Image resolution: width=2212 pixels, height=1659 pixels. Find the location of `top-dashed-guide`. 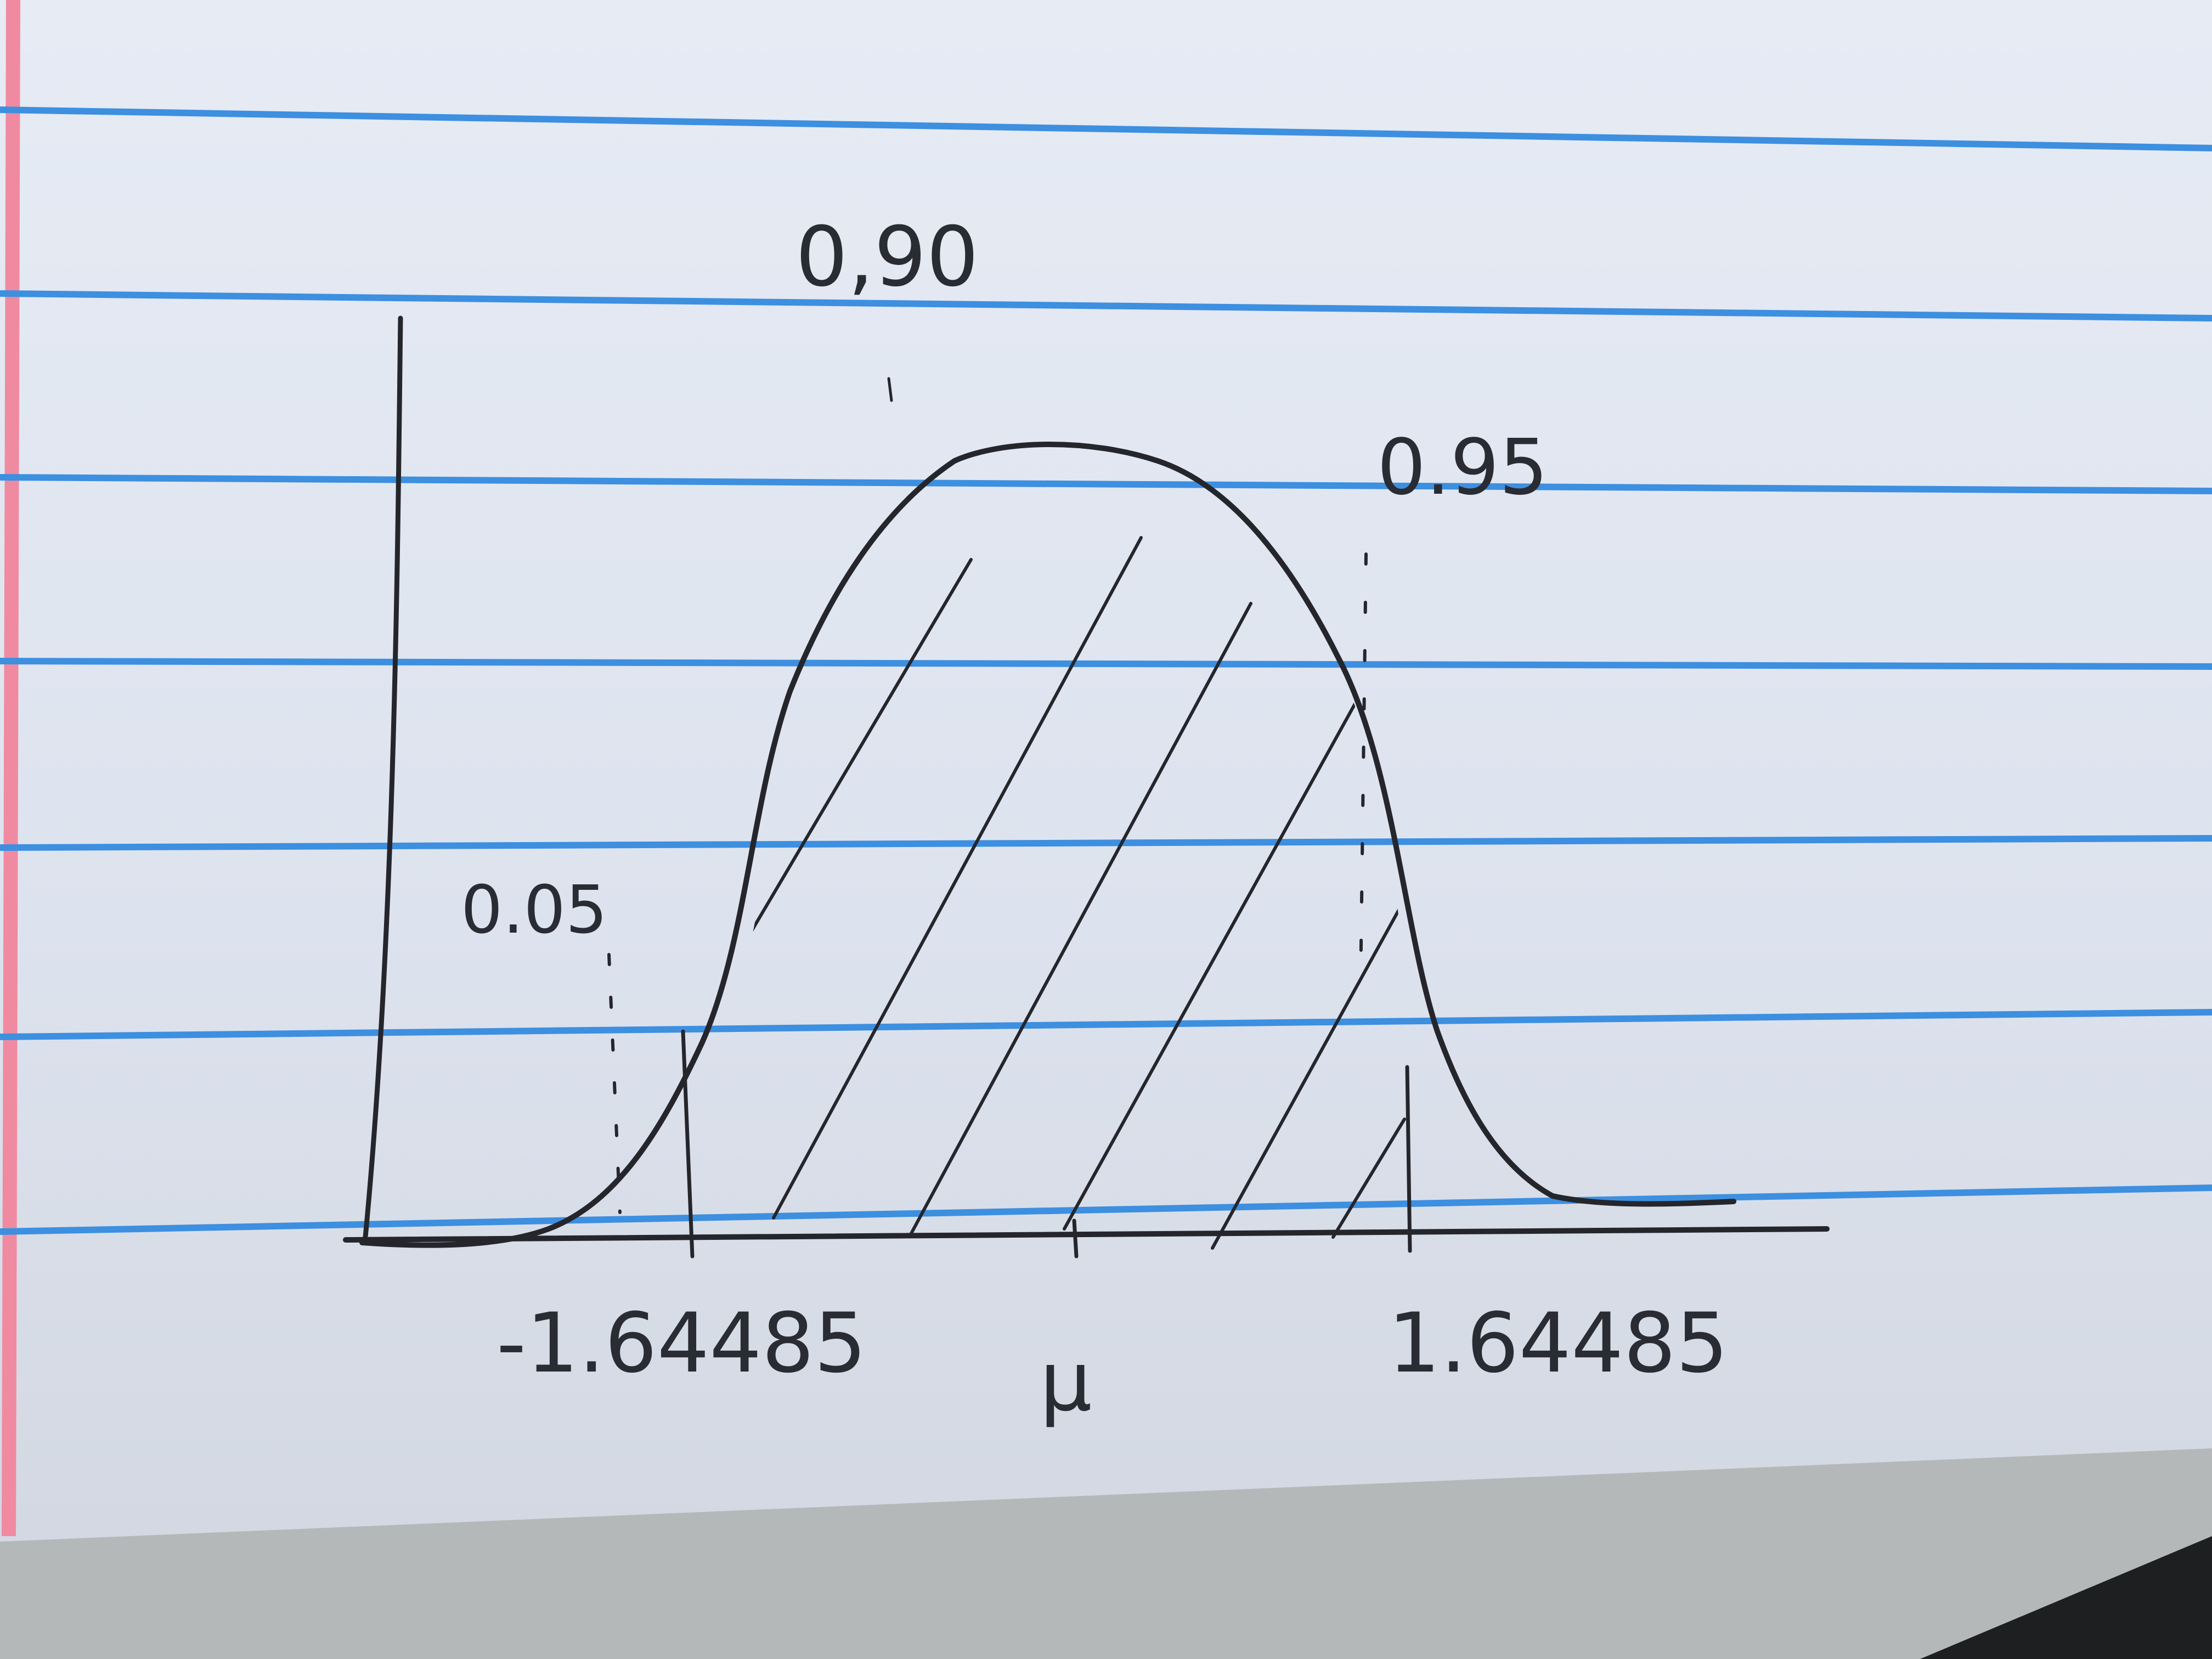

top-dashed-guide is located at coordinates (890, 389).